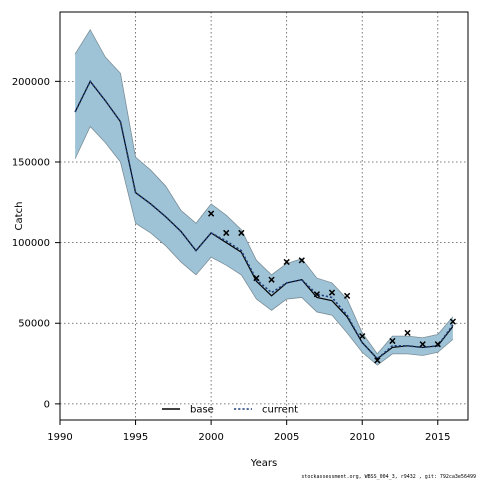 Image resolution: width=480 pixels, height=480 pixels. Describe the element at coordinates (263, 463) in the screenshot. I see `x-axis-title: Years` at that location.